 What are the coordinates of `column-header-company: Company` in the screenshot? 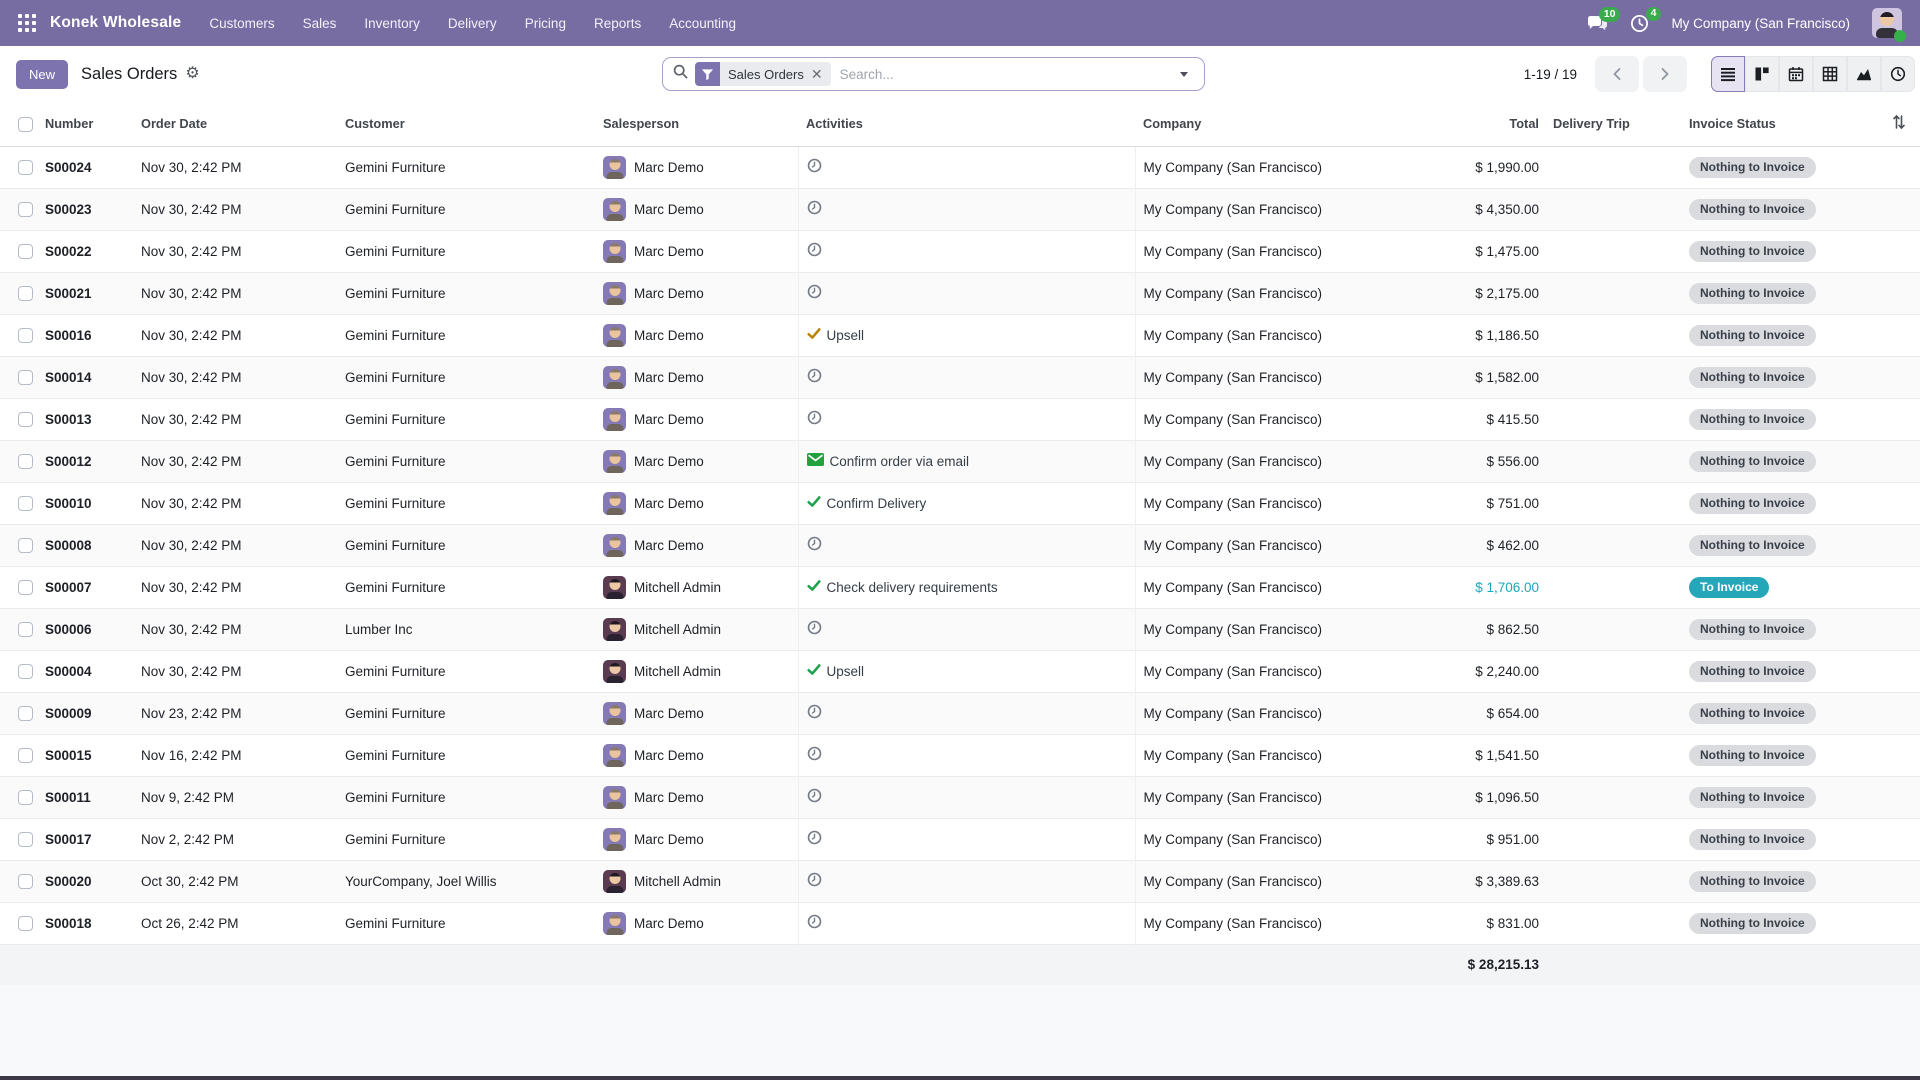 It's located at (1266, 124).